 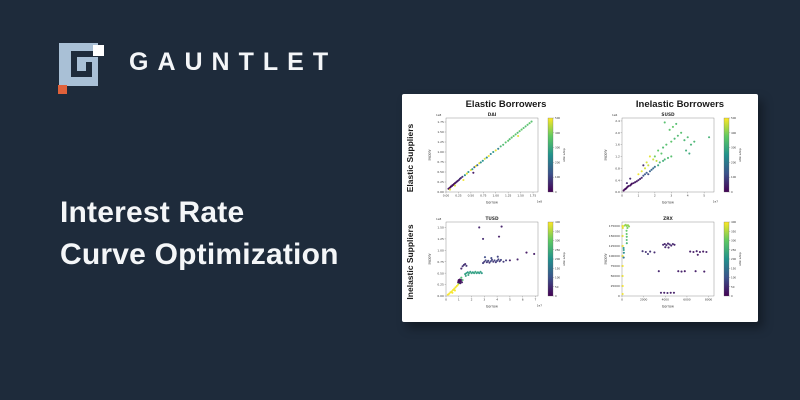 What do you see at coordinates (617, 145) in the screenshot?
I see `svg-text: 1.6` at bounding box center [617, 145].